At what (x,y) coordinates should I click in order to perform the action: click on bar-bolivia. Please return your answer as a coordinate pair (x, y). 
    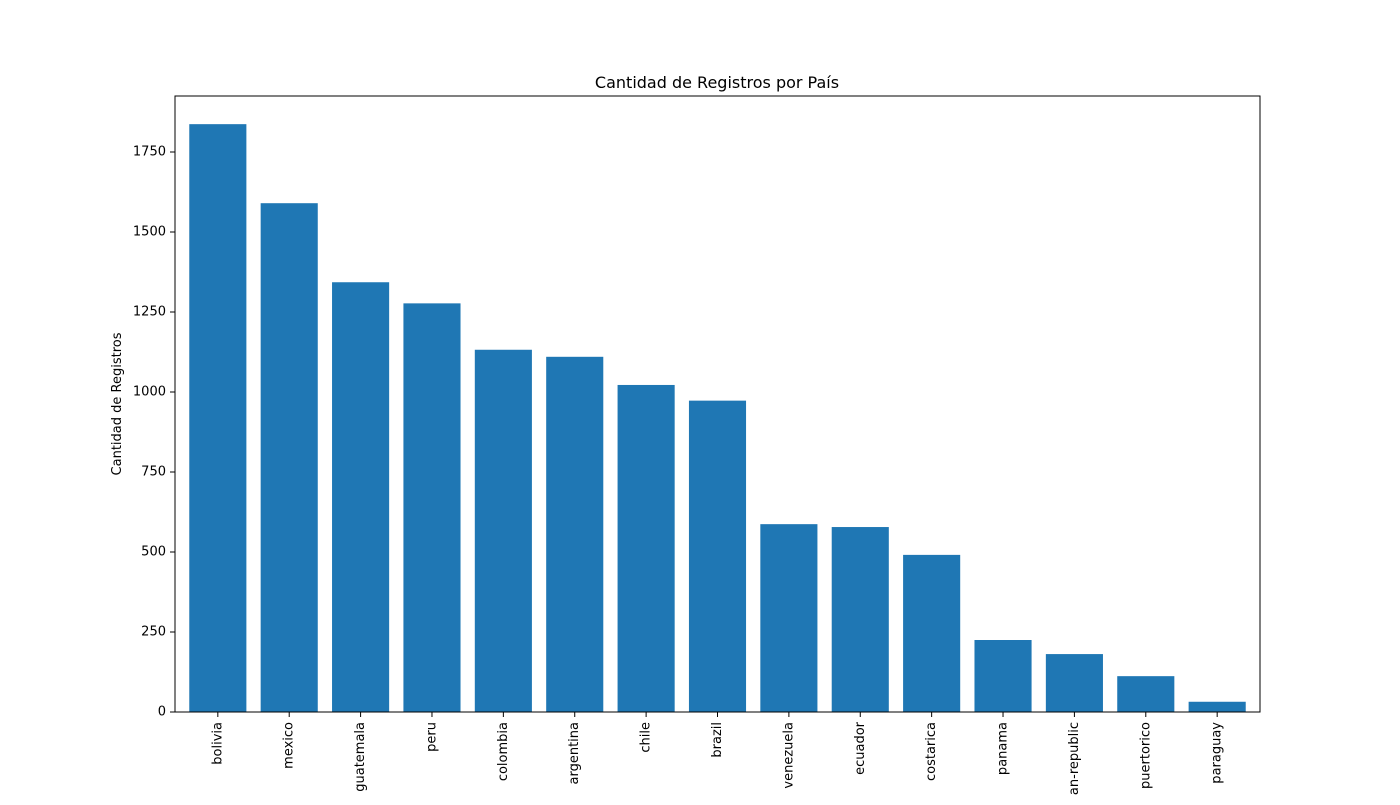
    Looking at the image, I should click on (218, 418).